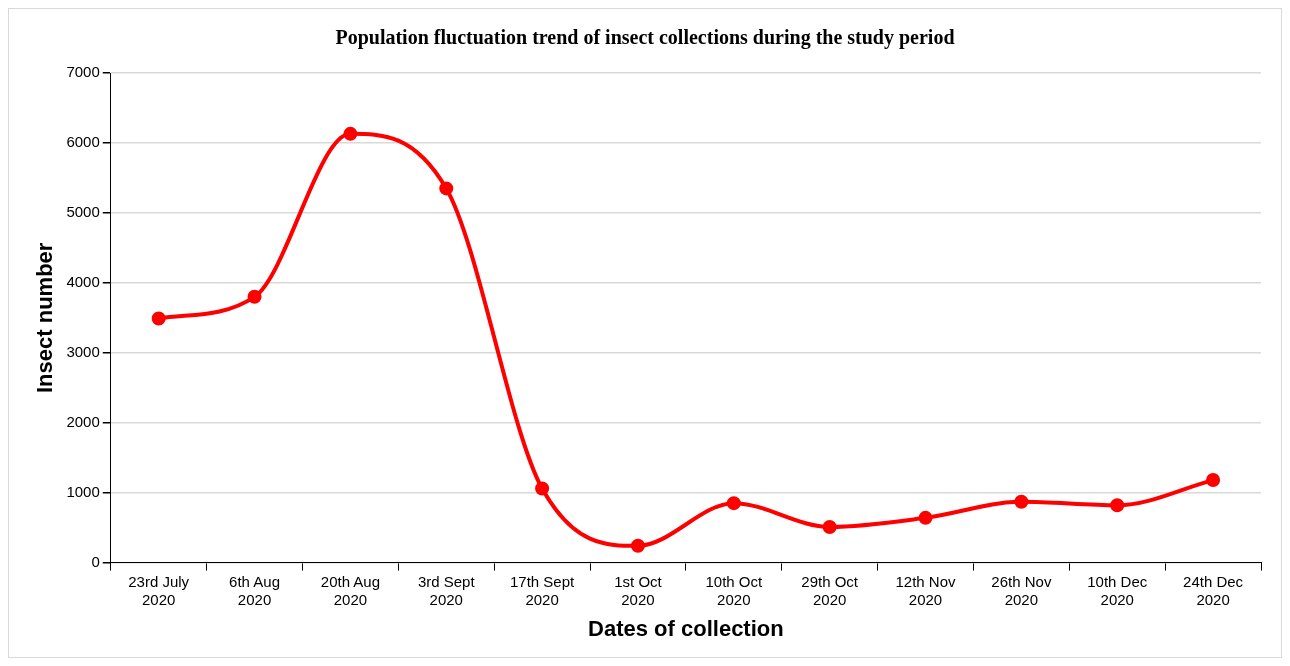 This screenshot has width=1290, height=666. I want to click on y-tick-label: 7000, so click(83, 72).